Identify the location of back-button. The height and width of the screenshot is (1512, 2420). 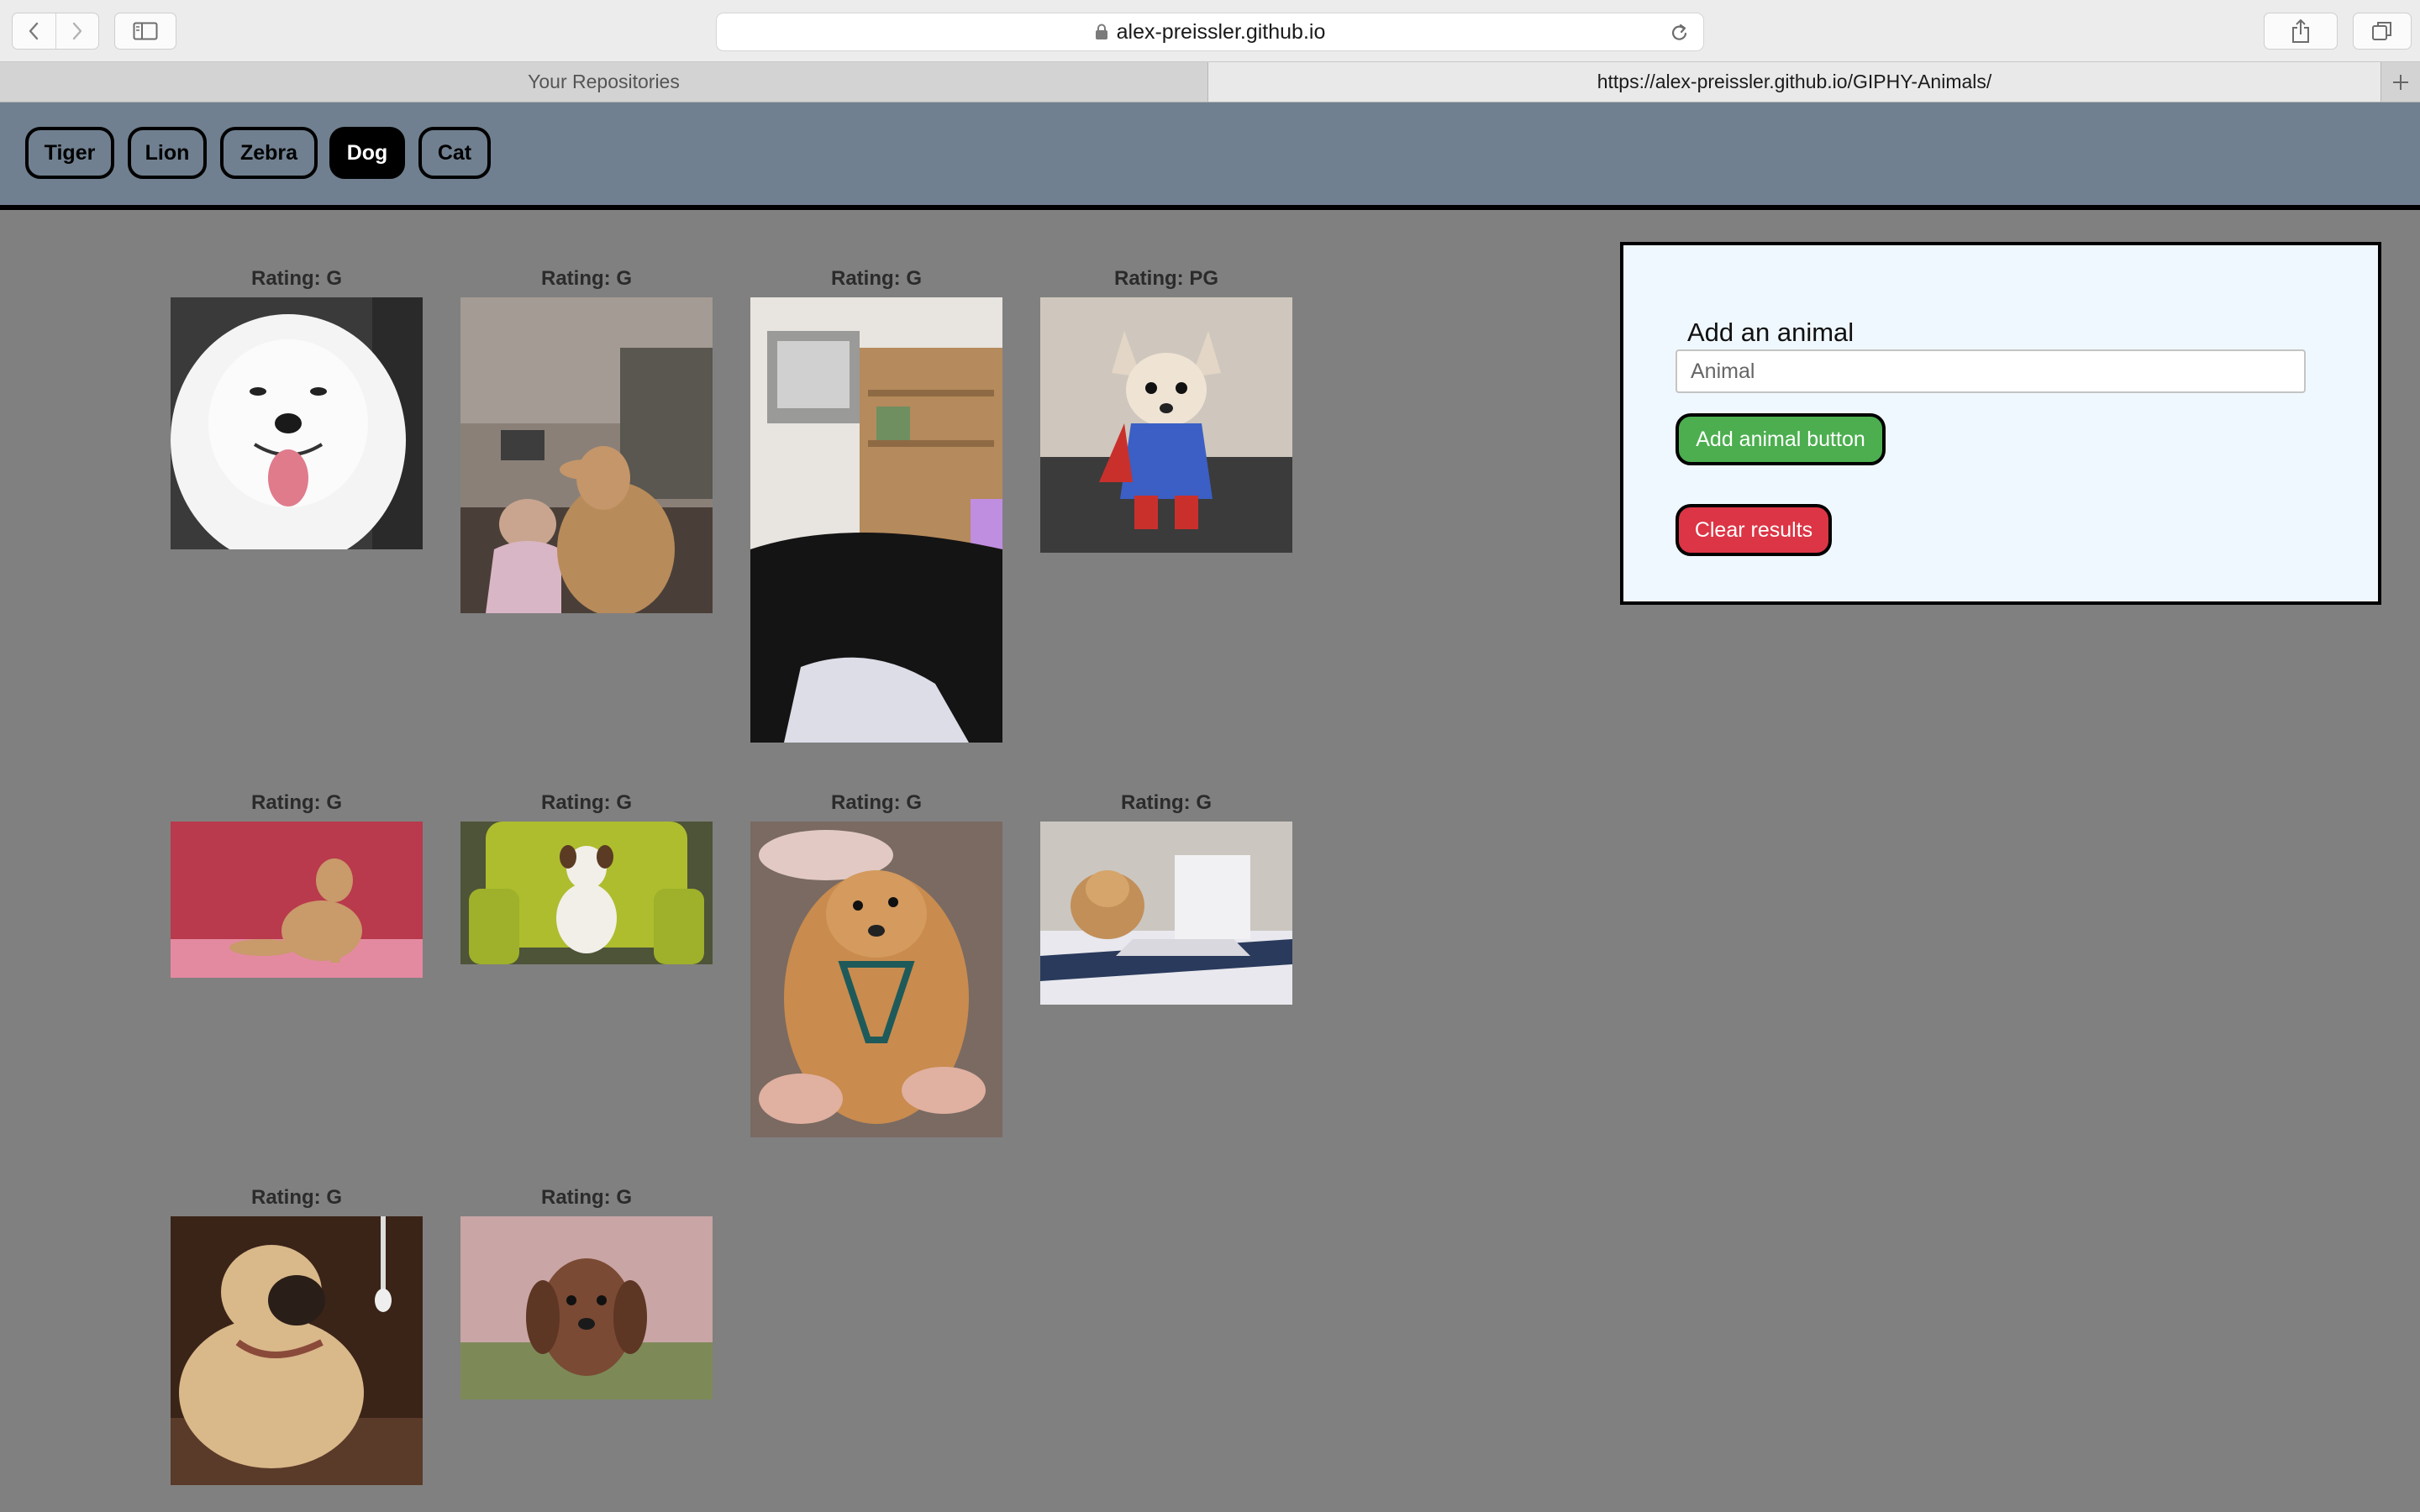
(34, 31).